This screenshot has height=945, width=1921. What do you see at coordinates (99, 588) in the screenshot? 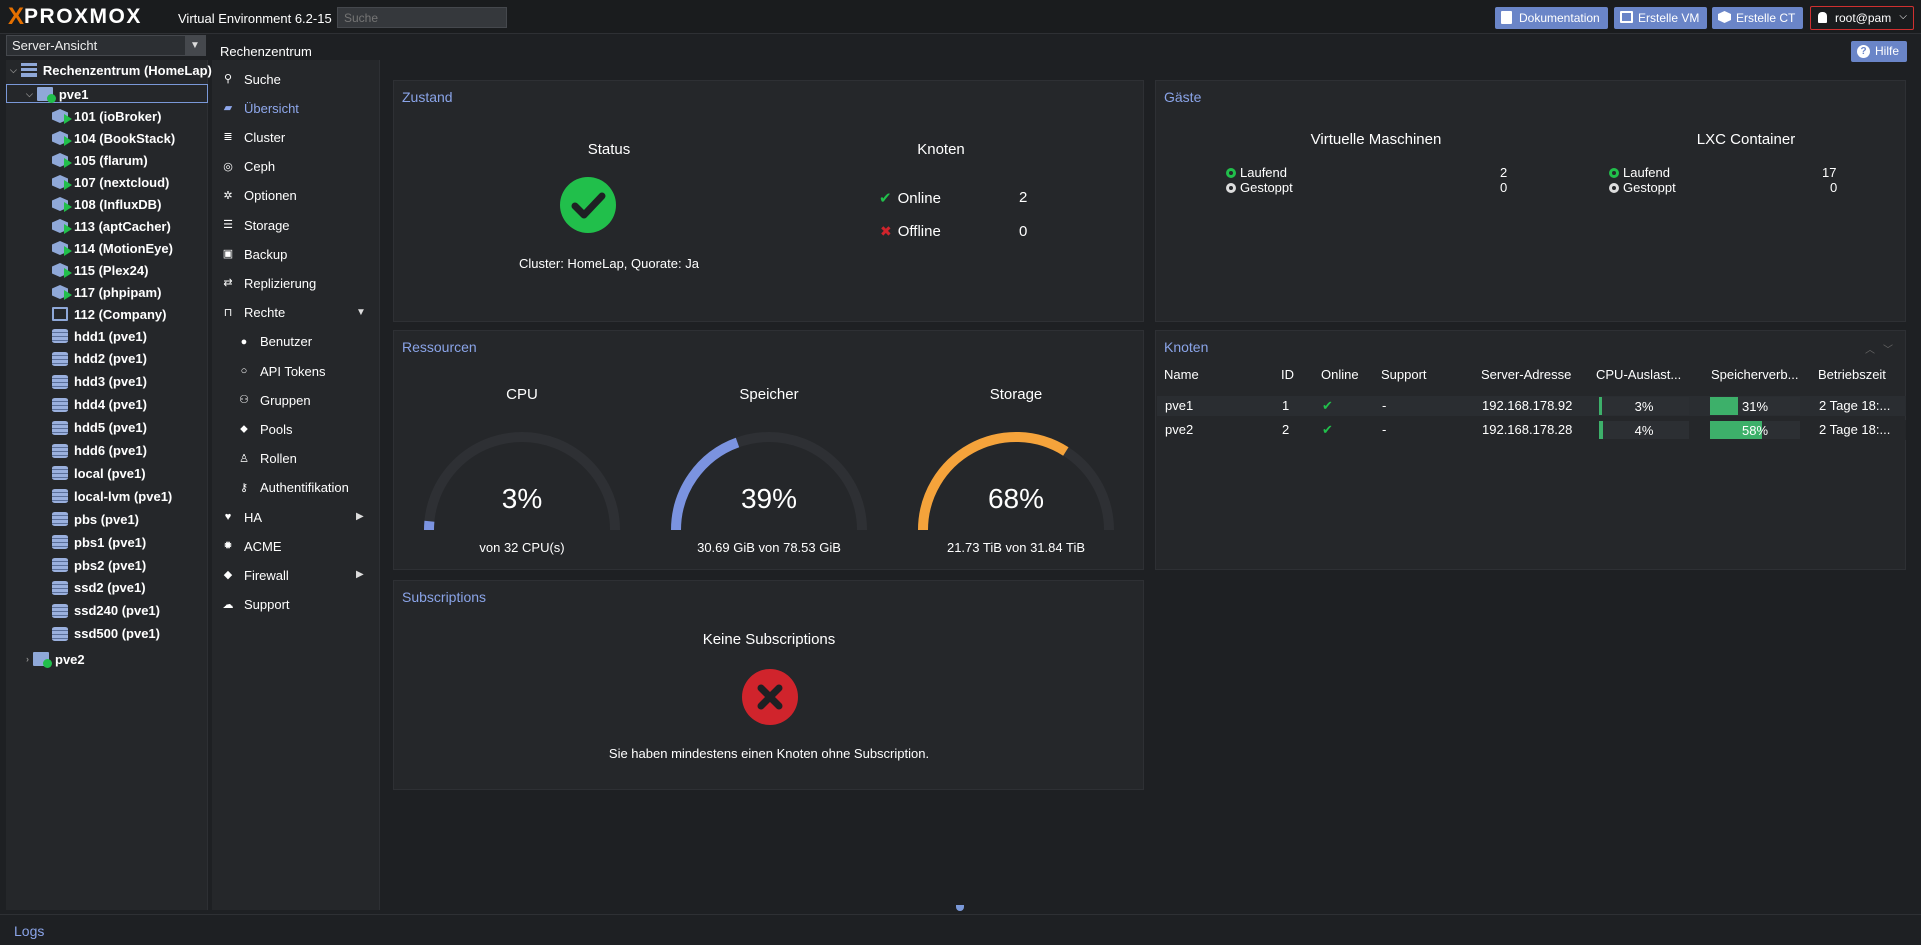
I see `tree-item: ssd2 (pve1)` at bounding box center [99, 588].